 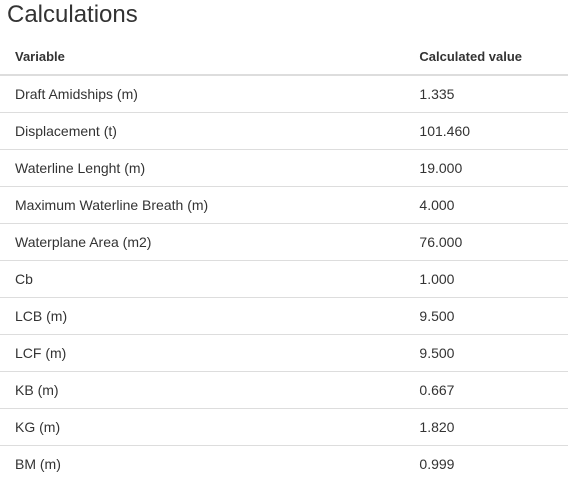 What do you see at coordinates (202, 316) in the screenshot?
I see `variable-cell: LCB (m)` at bounding box center [202, 316].